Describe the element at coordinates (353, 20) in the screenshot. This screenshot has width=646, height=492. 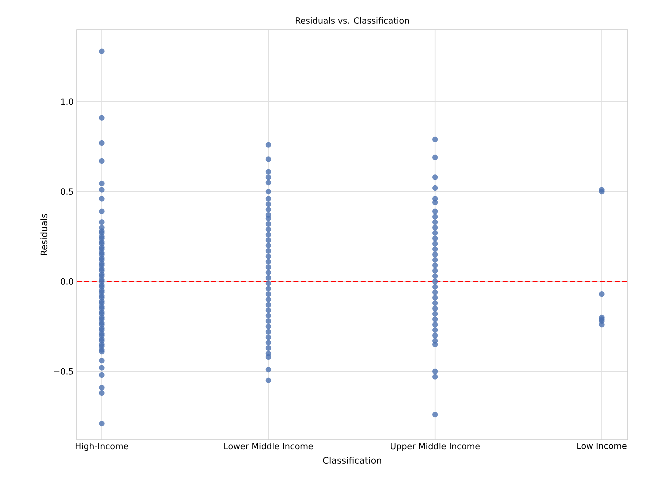
I see `chart-title: Residuals vs. Classification` at that location.